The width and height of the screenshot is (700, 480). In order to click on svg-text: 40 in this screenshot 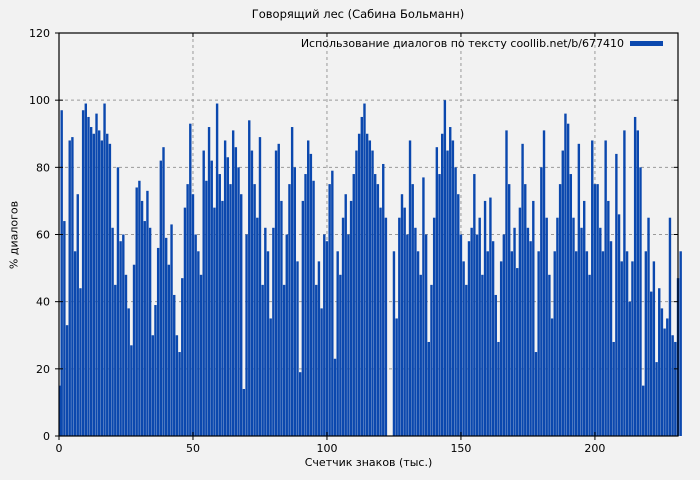, I will do `click(43, 302)`.